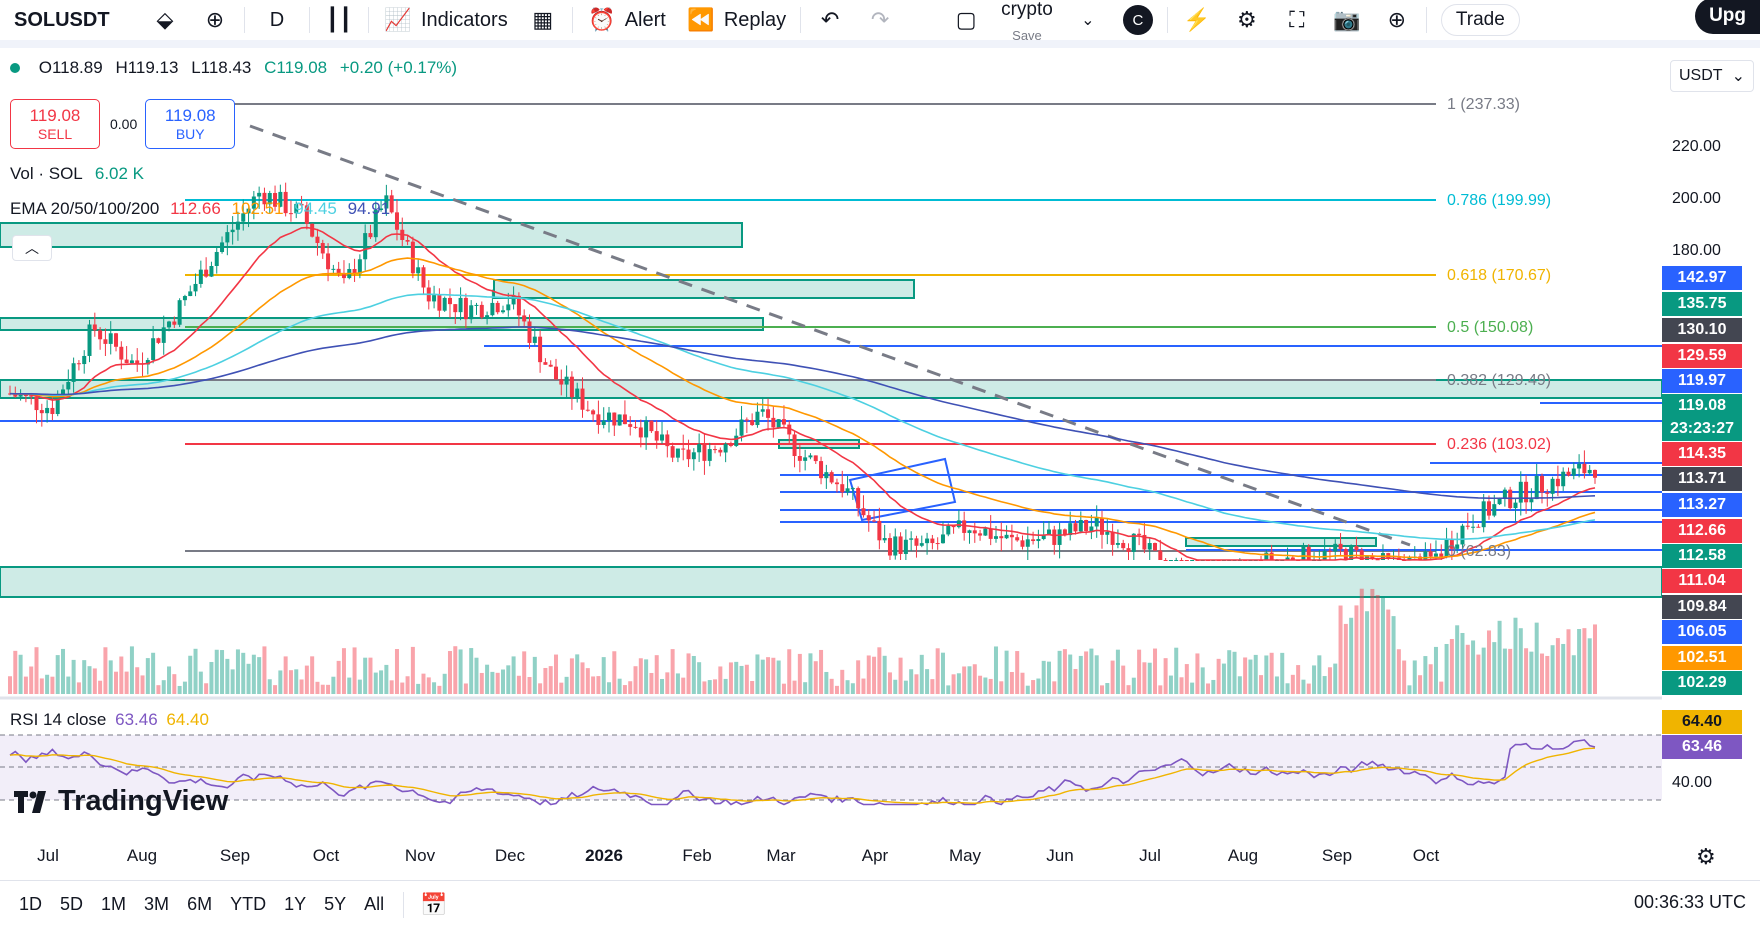  What do you see at coordinates (31, 904) in the screenshot?
I see `range-1d: 1D` at bounding box center [31, 904].